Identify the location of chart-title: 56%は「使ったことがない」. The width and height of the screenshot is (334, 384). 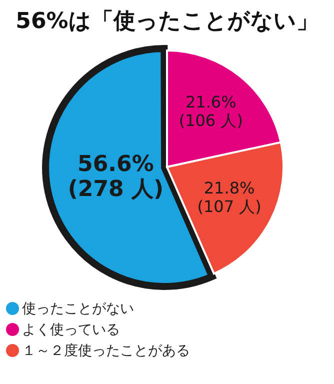
(167, 22).